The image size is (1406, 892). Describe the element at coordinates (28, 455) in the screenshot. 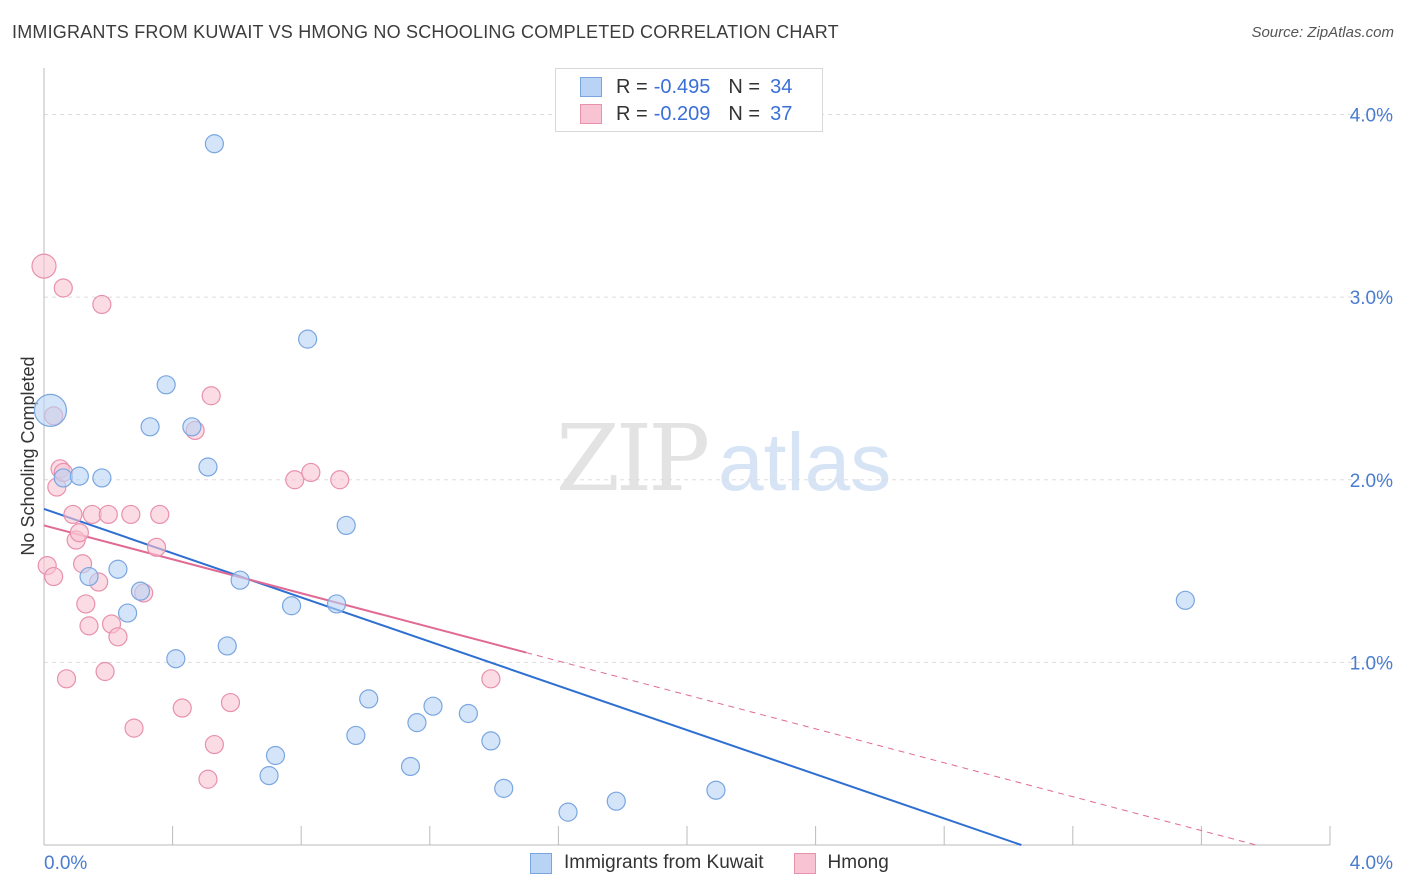

I see `y-axis-title: No Schooling Completed` at that location.